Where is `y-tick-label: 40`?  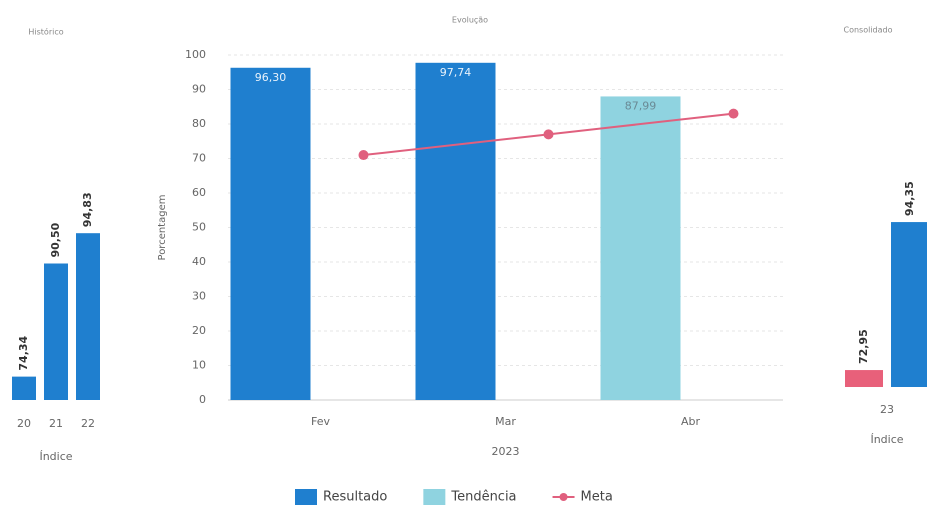 y-tick-label: 40 is located at coordinates (199, 261).